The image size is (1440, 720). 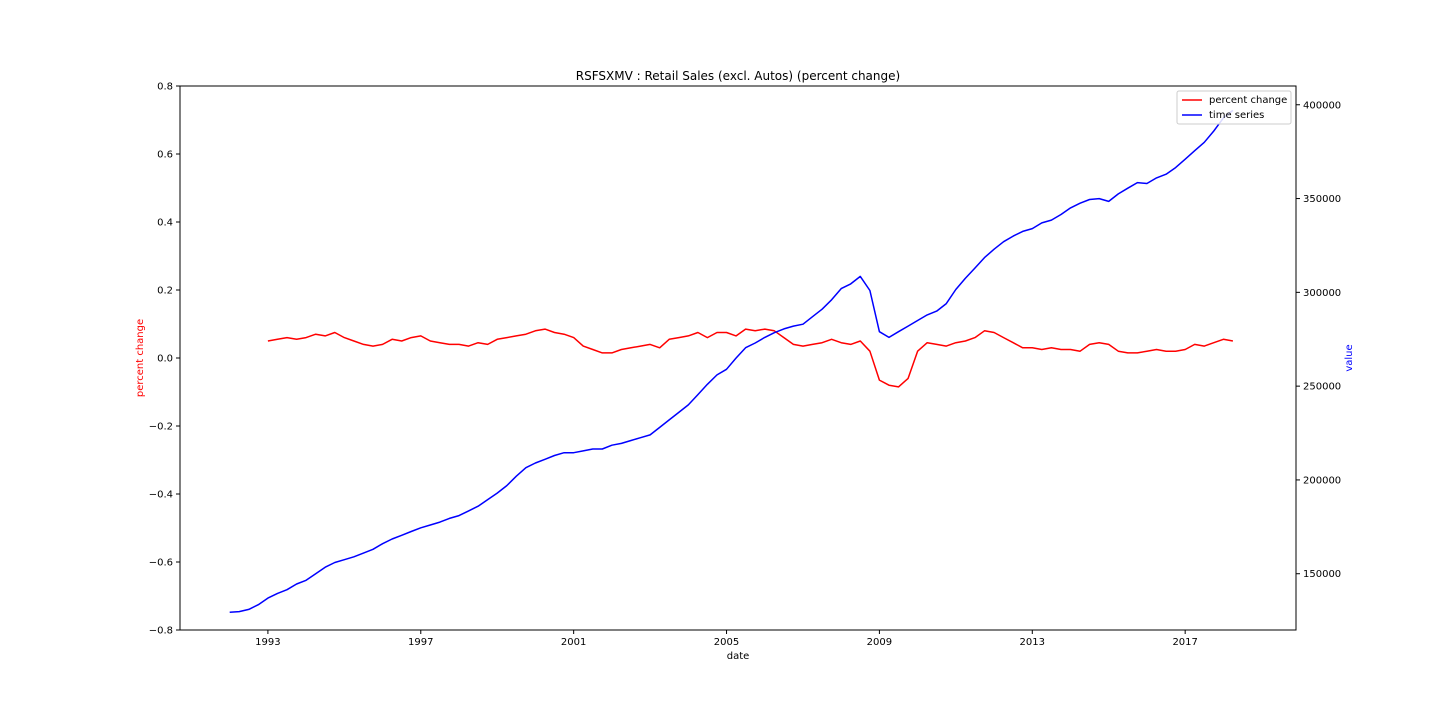 What do you see at coordinates (1318, 340) in the screenshot?
I see `right-y-axis: 150000 200000 250000 300000 350000 400000` at bounding box center [1318, 340].